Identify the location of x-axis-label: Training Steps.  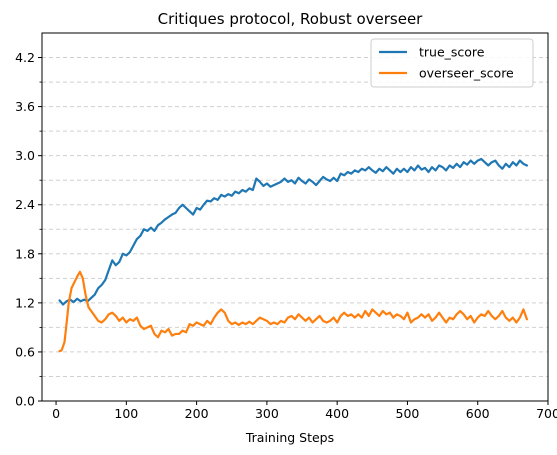
(289, 437).